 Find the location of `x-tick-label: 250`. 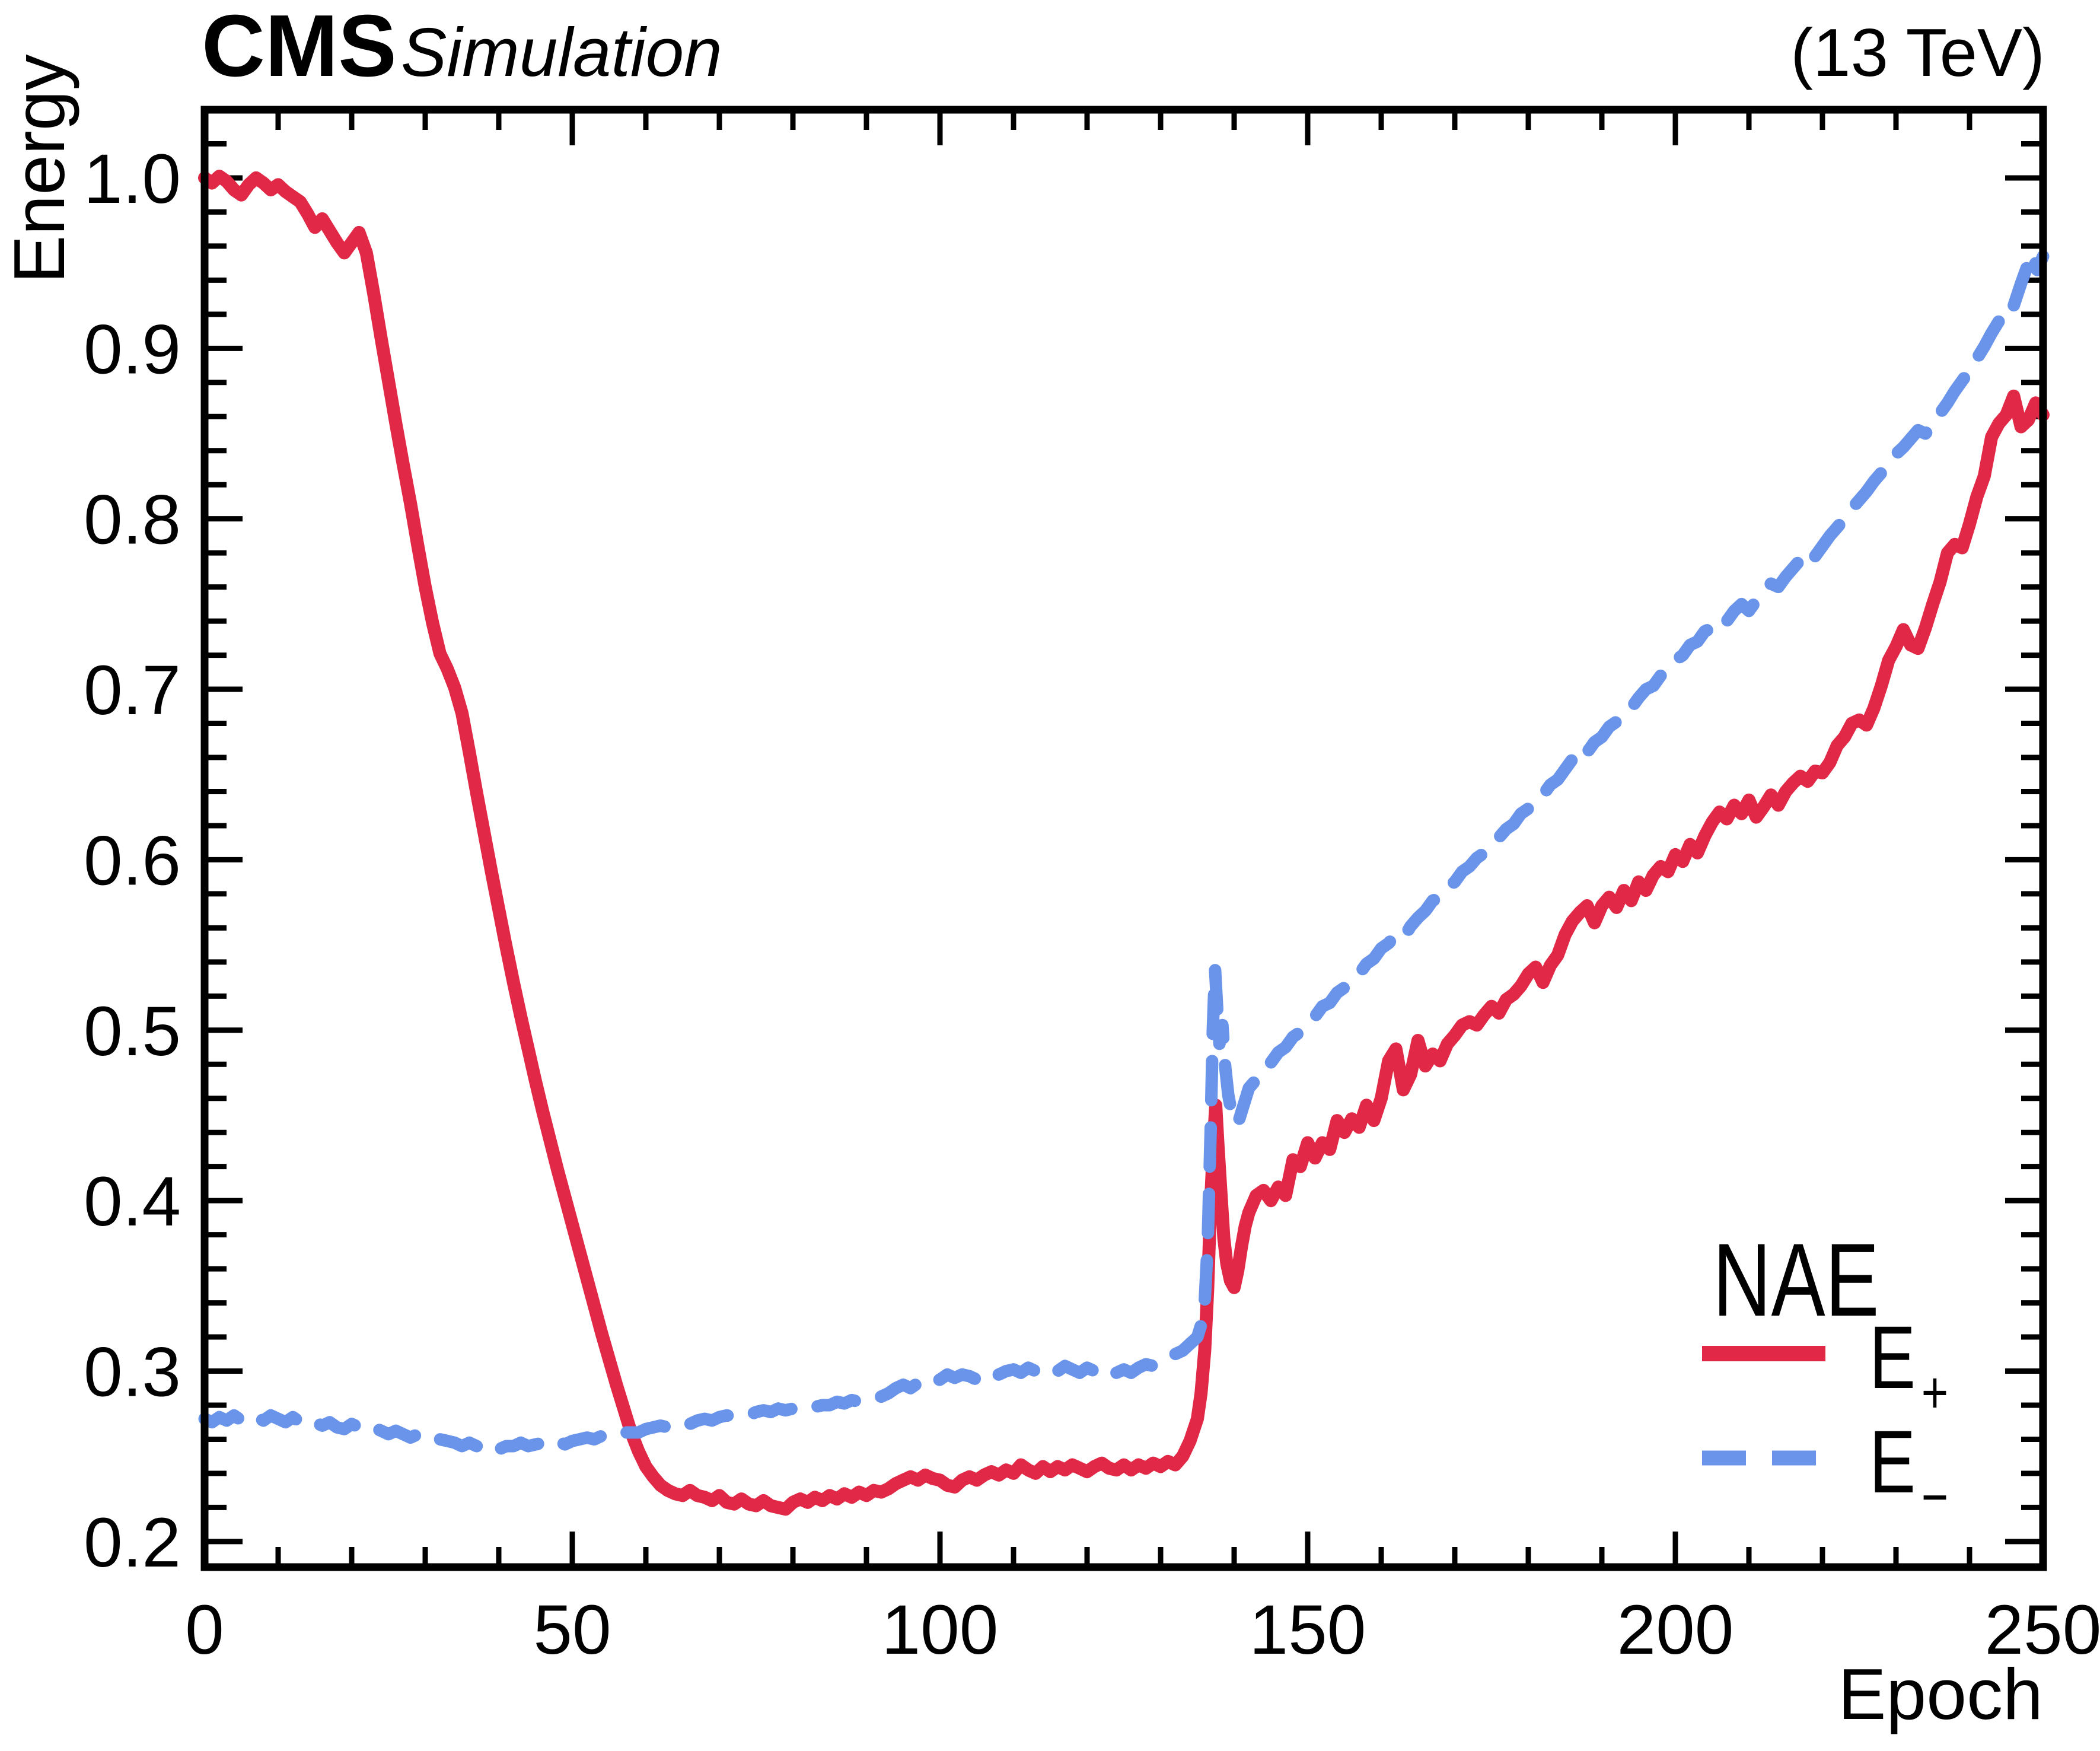

x-tick-label: 250 is located at coordinates (2043, 1630).